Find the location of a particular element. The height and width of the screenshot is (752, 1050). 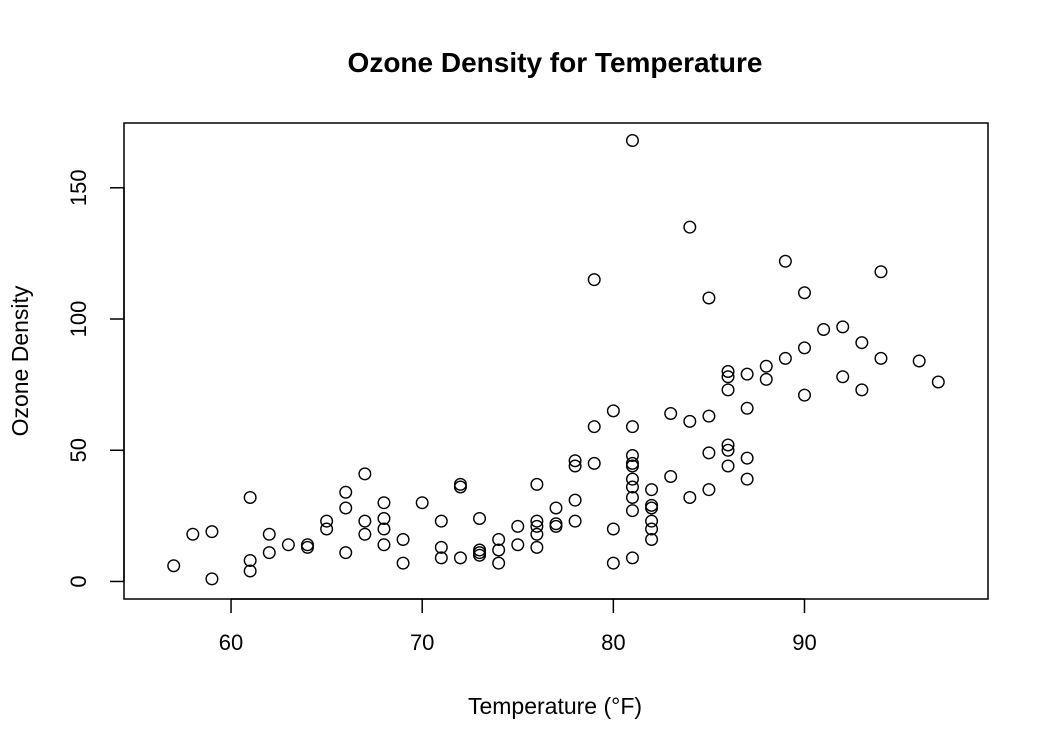

chart-title: Ozone Density for Temperature is located at coordinates (555, 62).